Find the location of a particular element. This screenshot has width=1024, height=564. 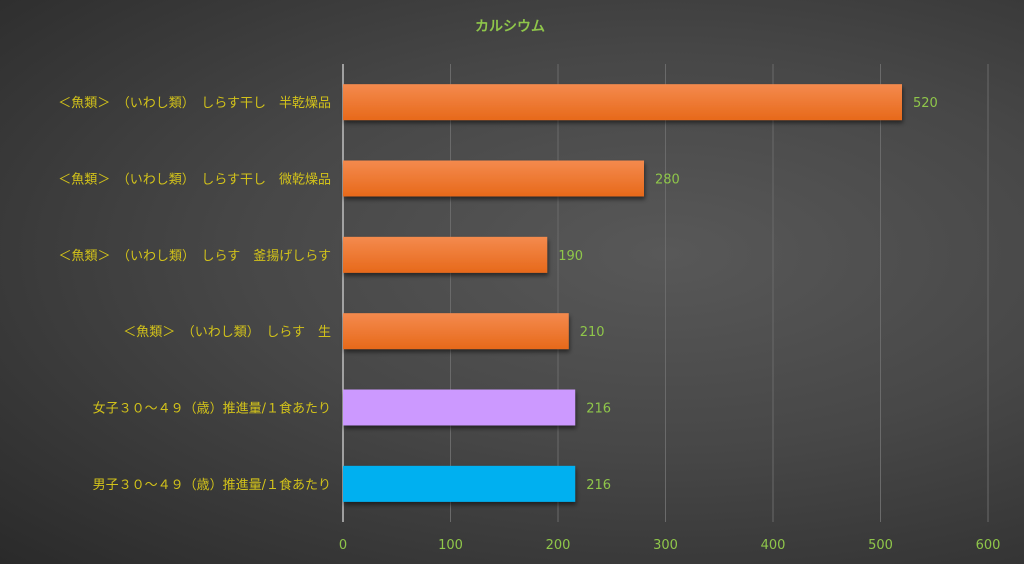

category-label: ＜魚類＞ （いわし類） しらす干し 微乾燥品 is located at coordinates (194, 180).